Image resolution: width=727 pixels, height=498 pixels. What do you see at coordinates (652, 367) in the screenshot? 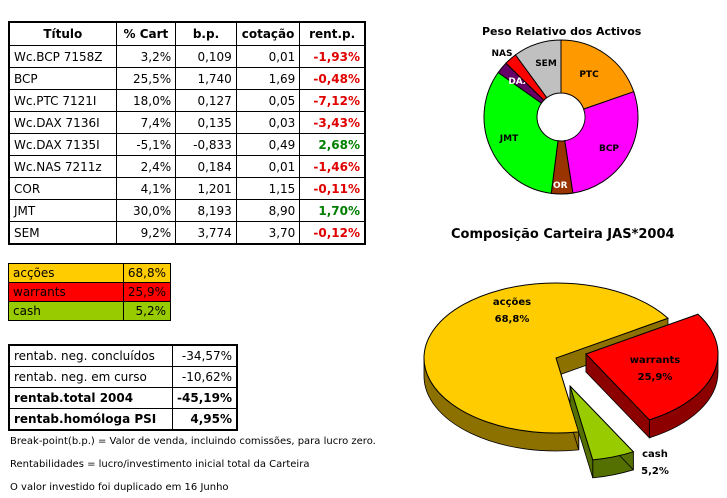
I see `3d-top-warrants` at bounding box center [652, 367].